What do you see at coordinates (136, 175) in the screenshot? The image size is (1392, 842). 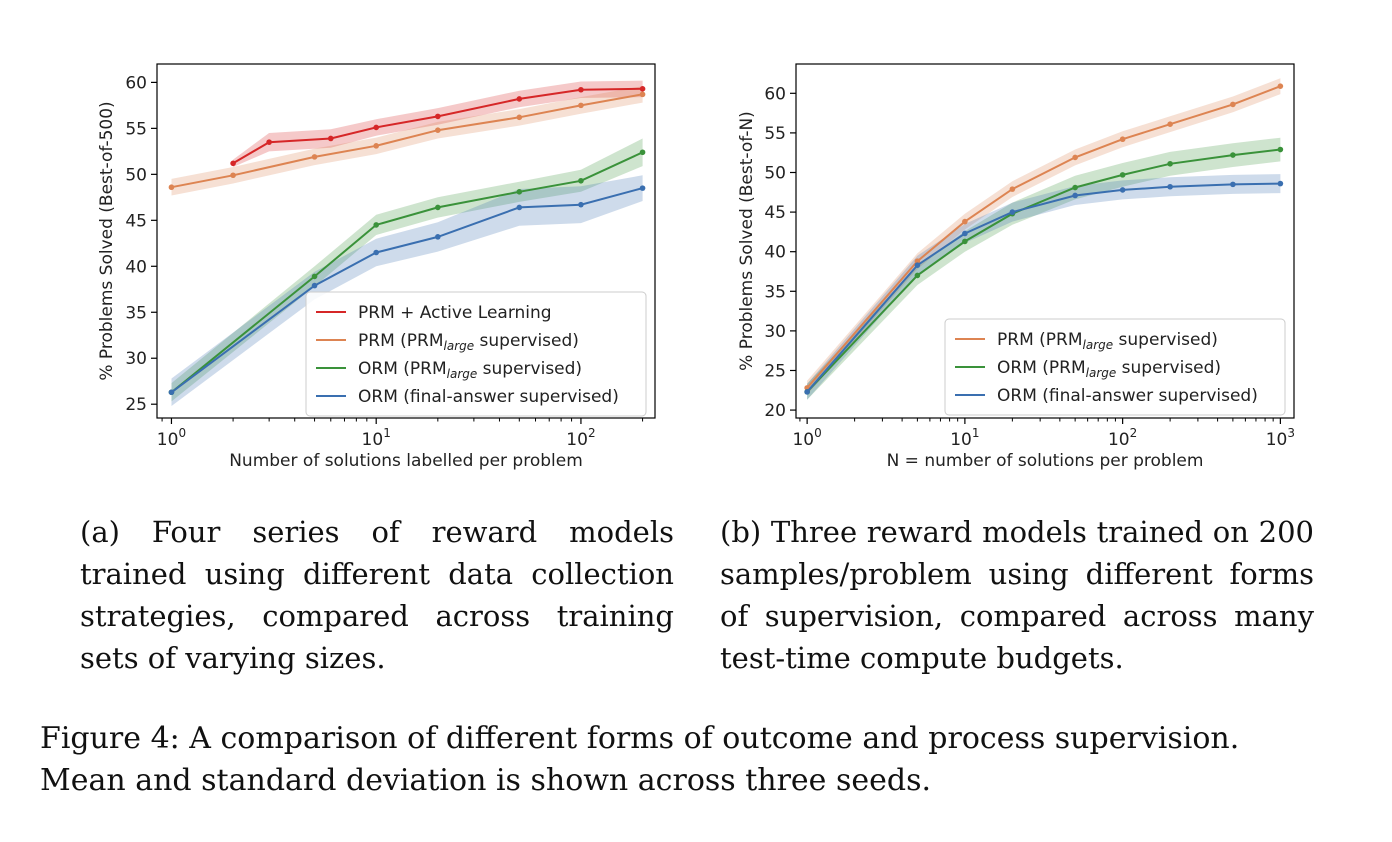 I see `panel-a-y-tick-label: 50` at bounding box center [136, 175].